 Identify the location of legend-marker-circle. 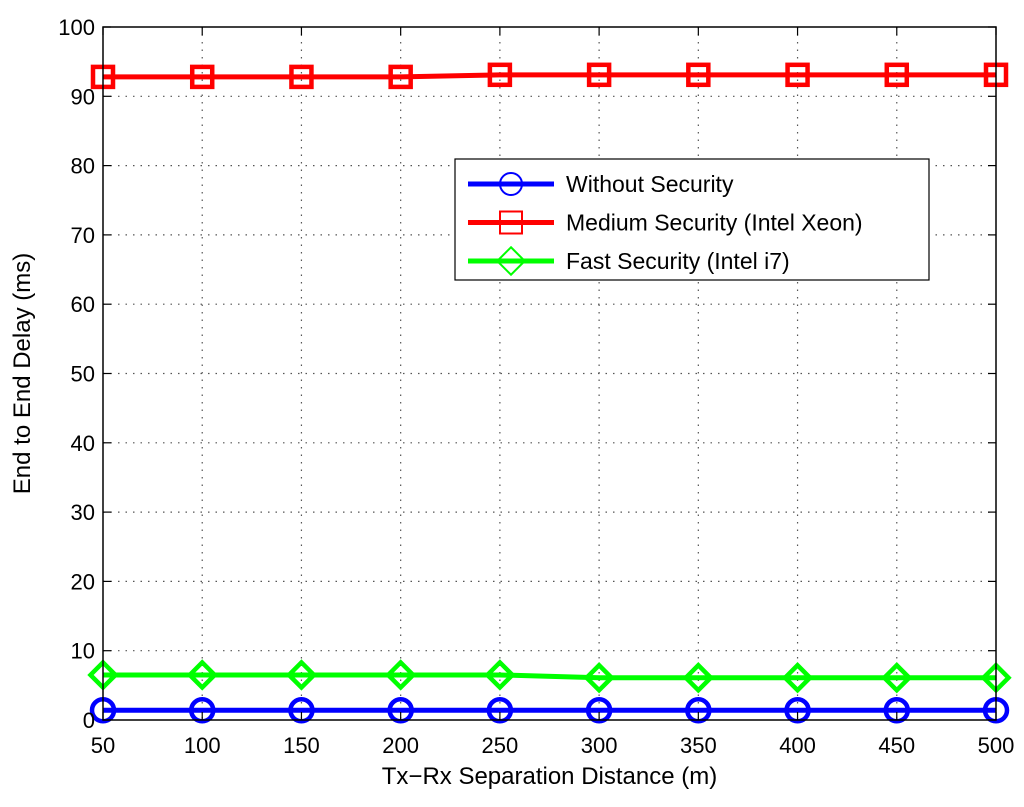
(511, 184).